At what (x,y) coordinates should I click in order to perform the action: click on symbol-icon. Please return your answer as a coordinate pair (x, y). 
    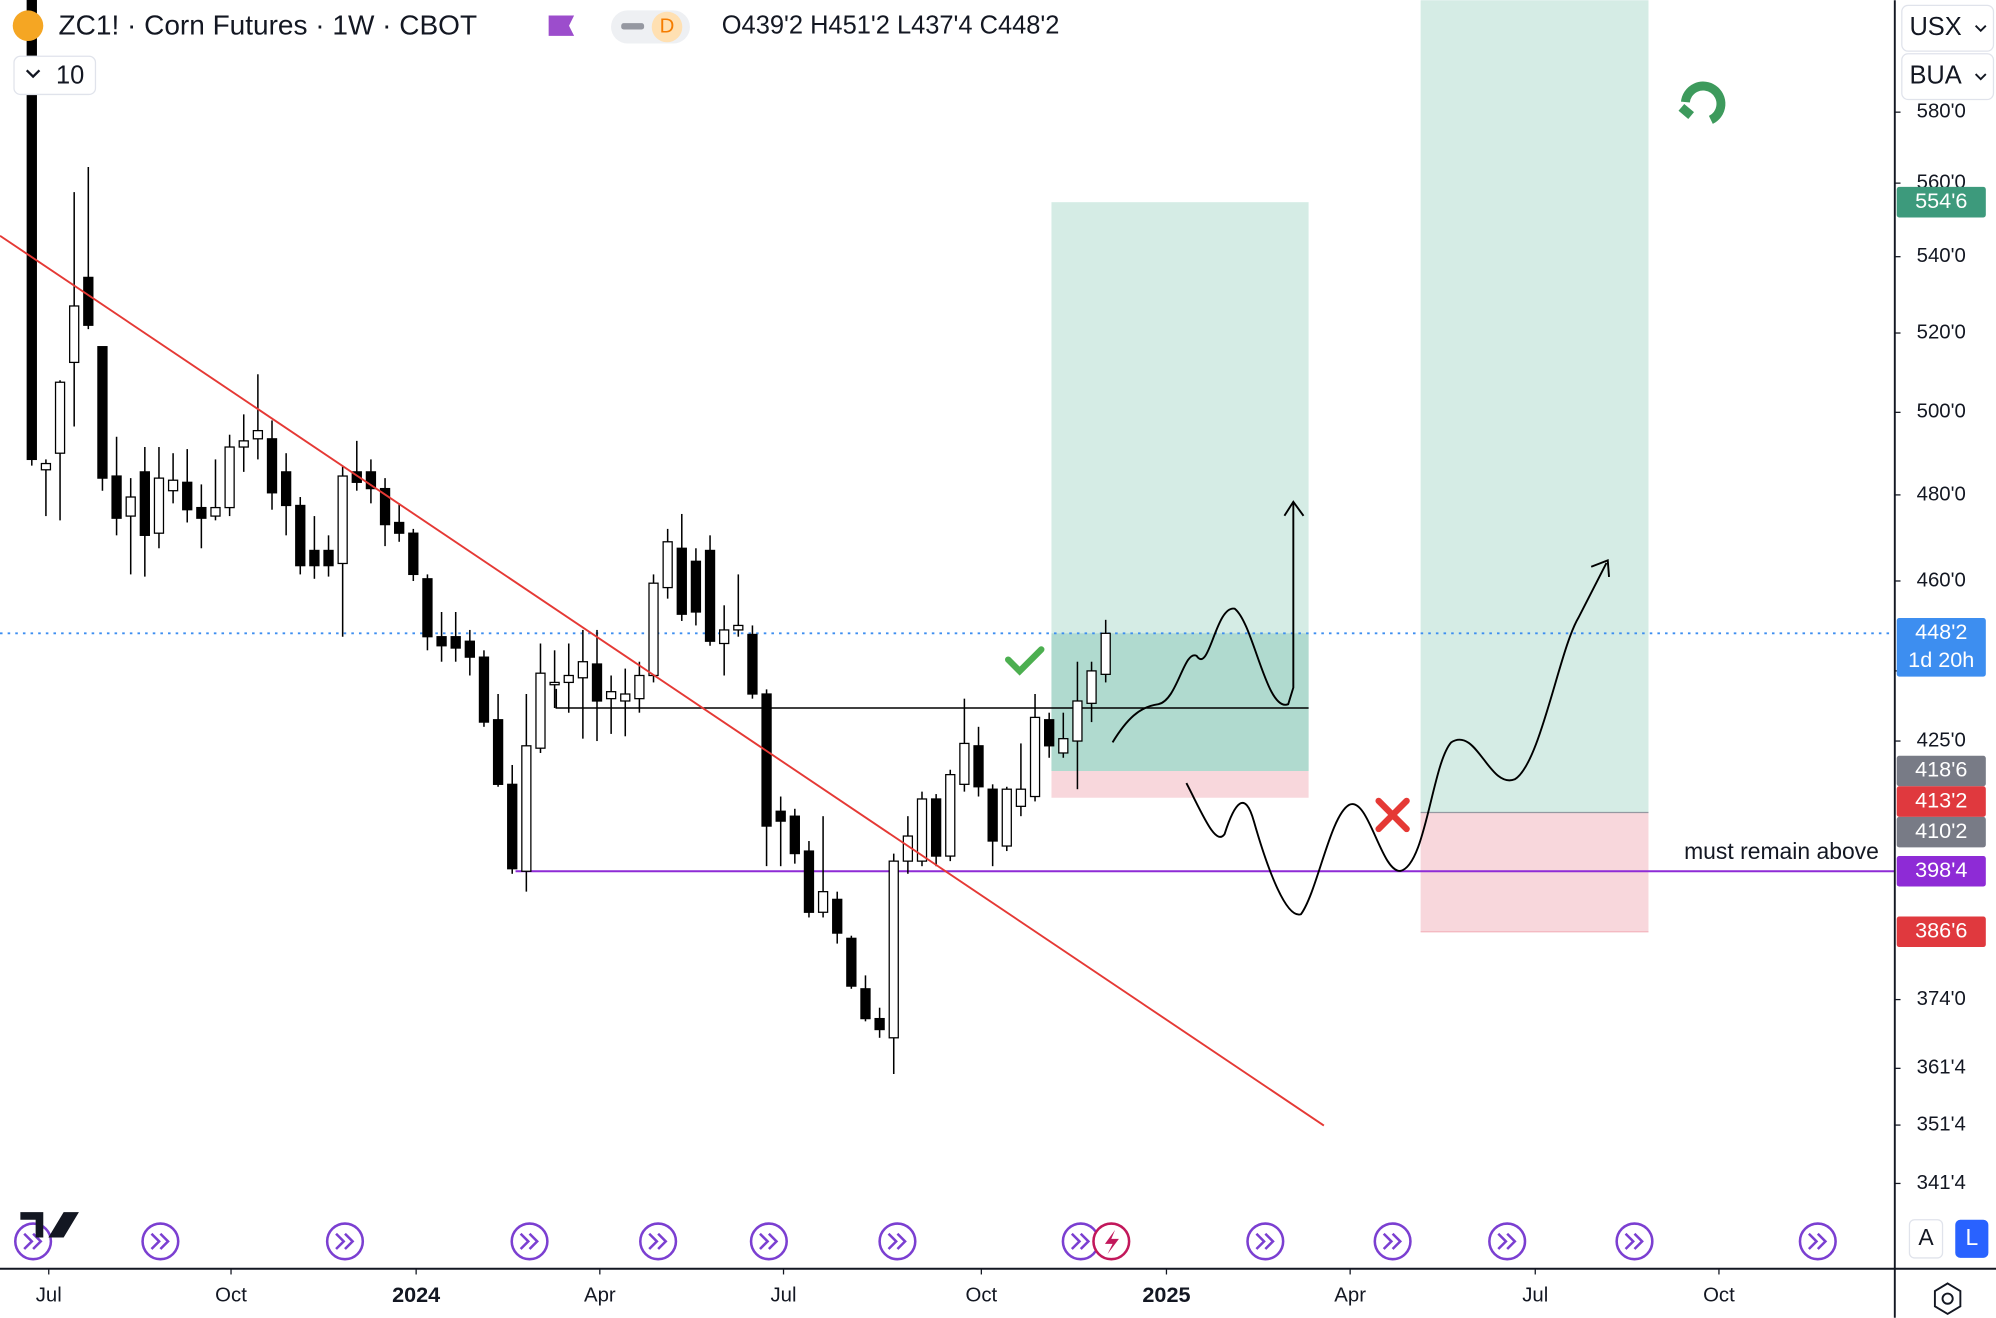
    Looking at the image, I should click on (28, 25).